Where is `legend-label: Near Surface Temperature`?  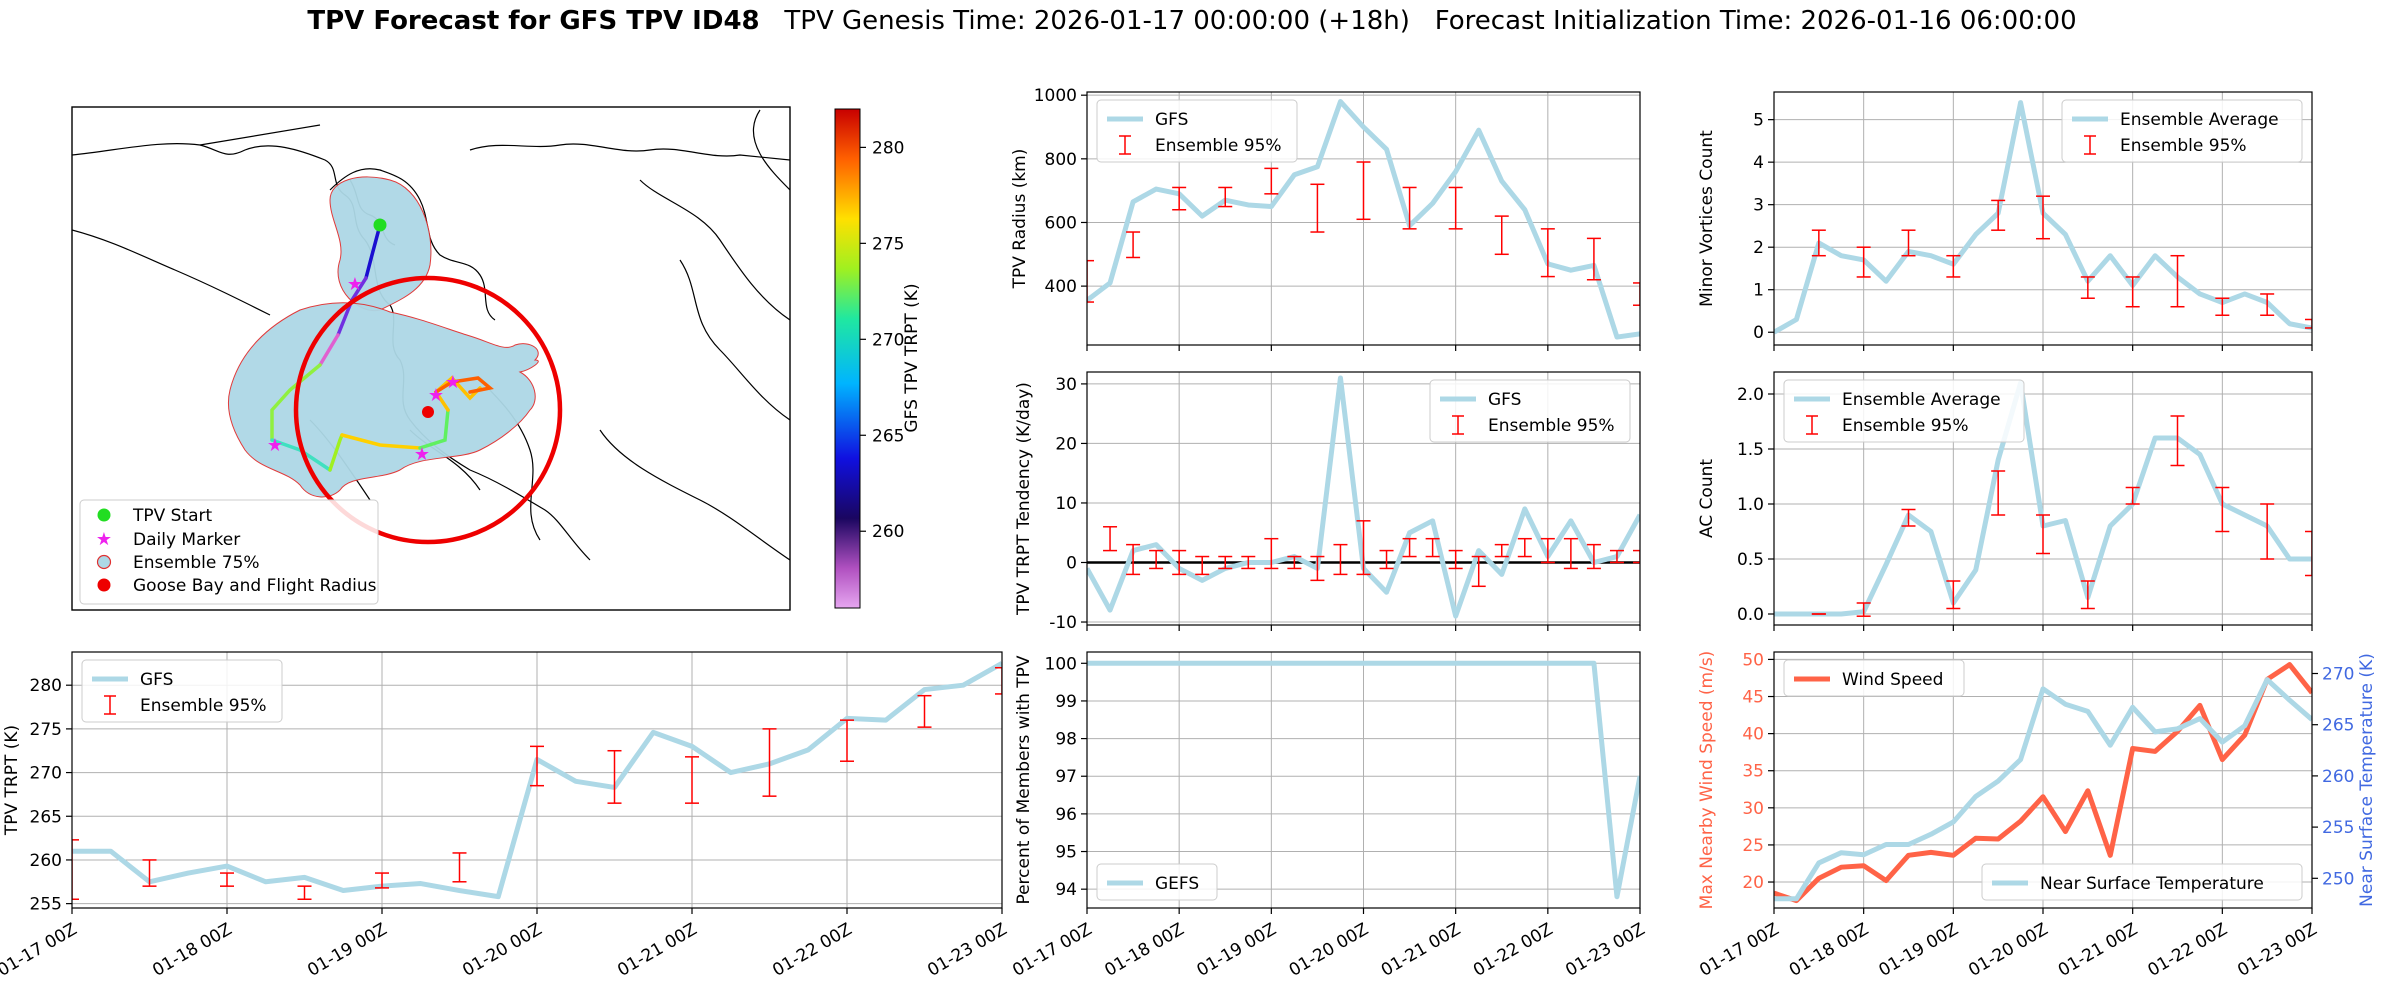 legend-label: Near Surface Temperature is located at coordinates (2152, 884).